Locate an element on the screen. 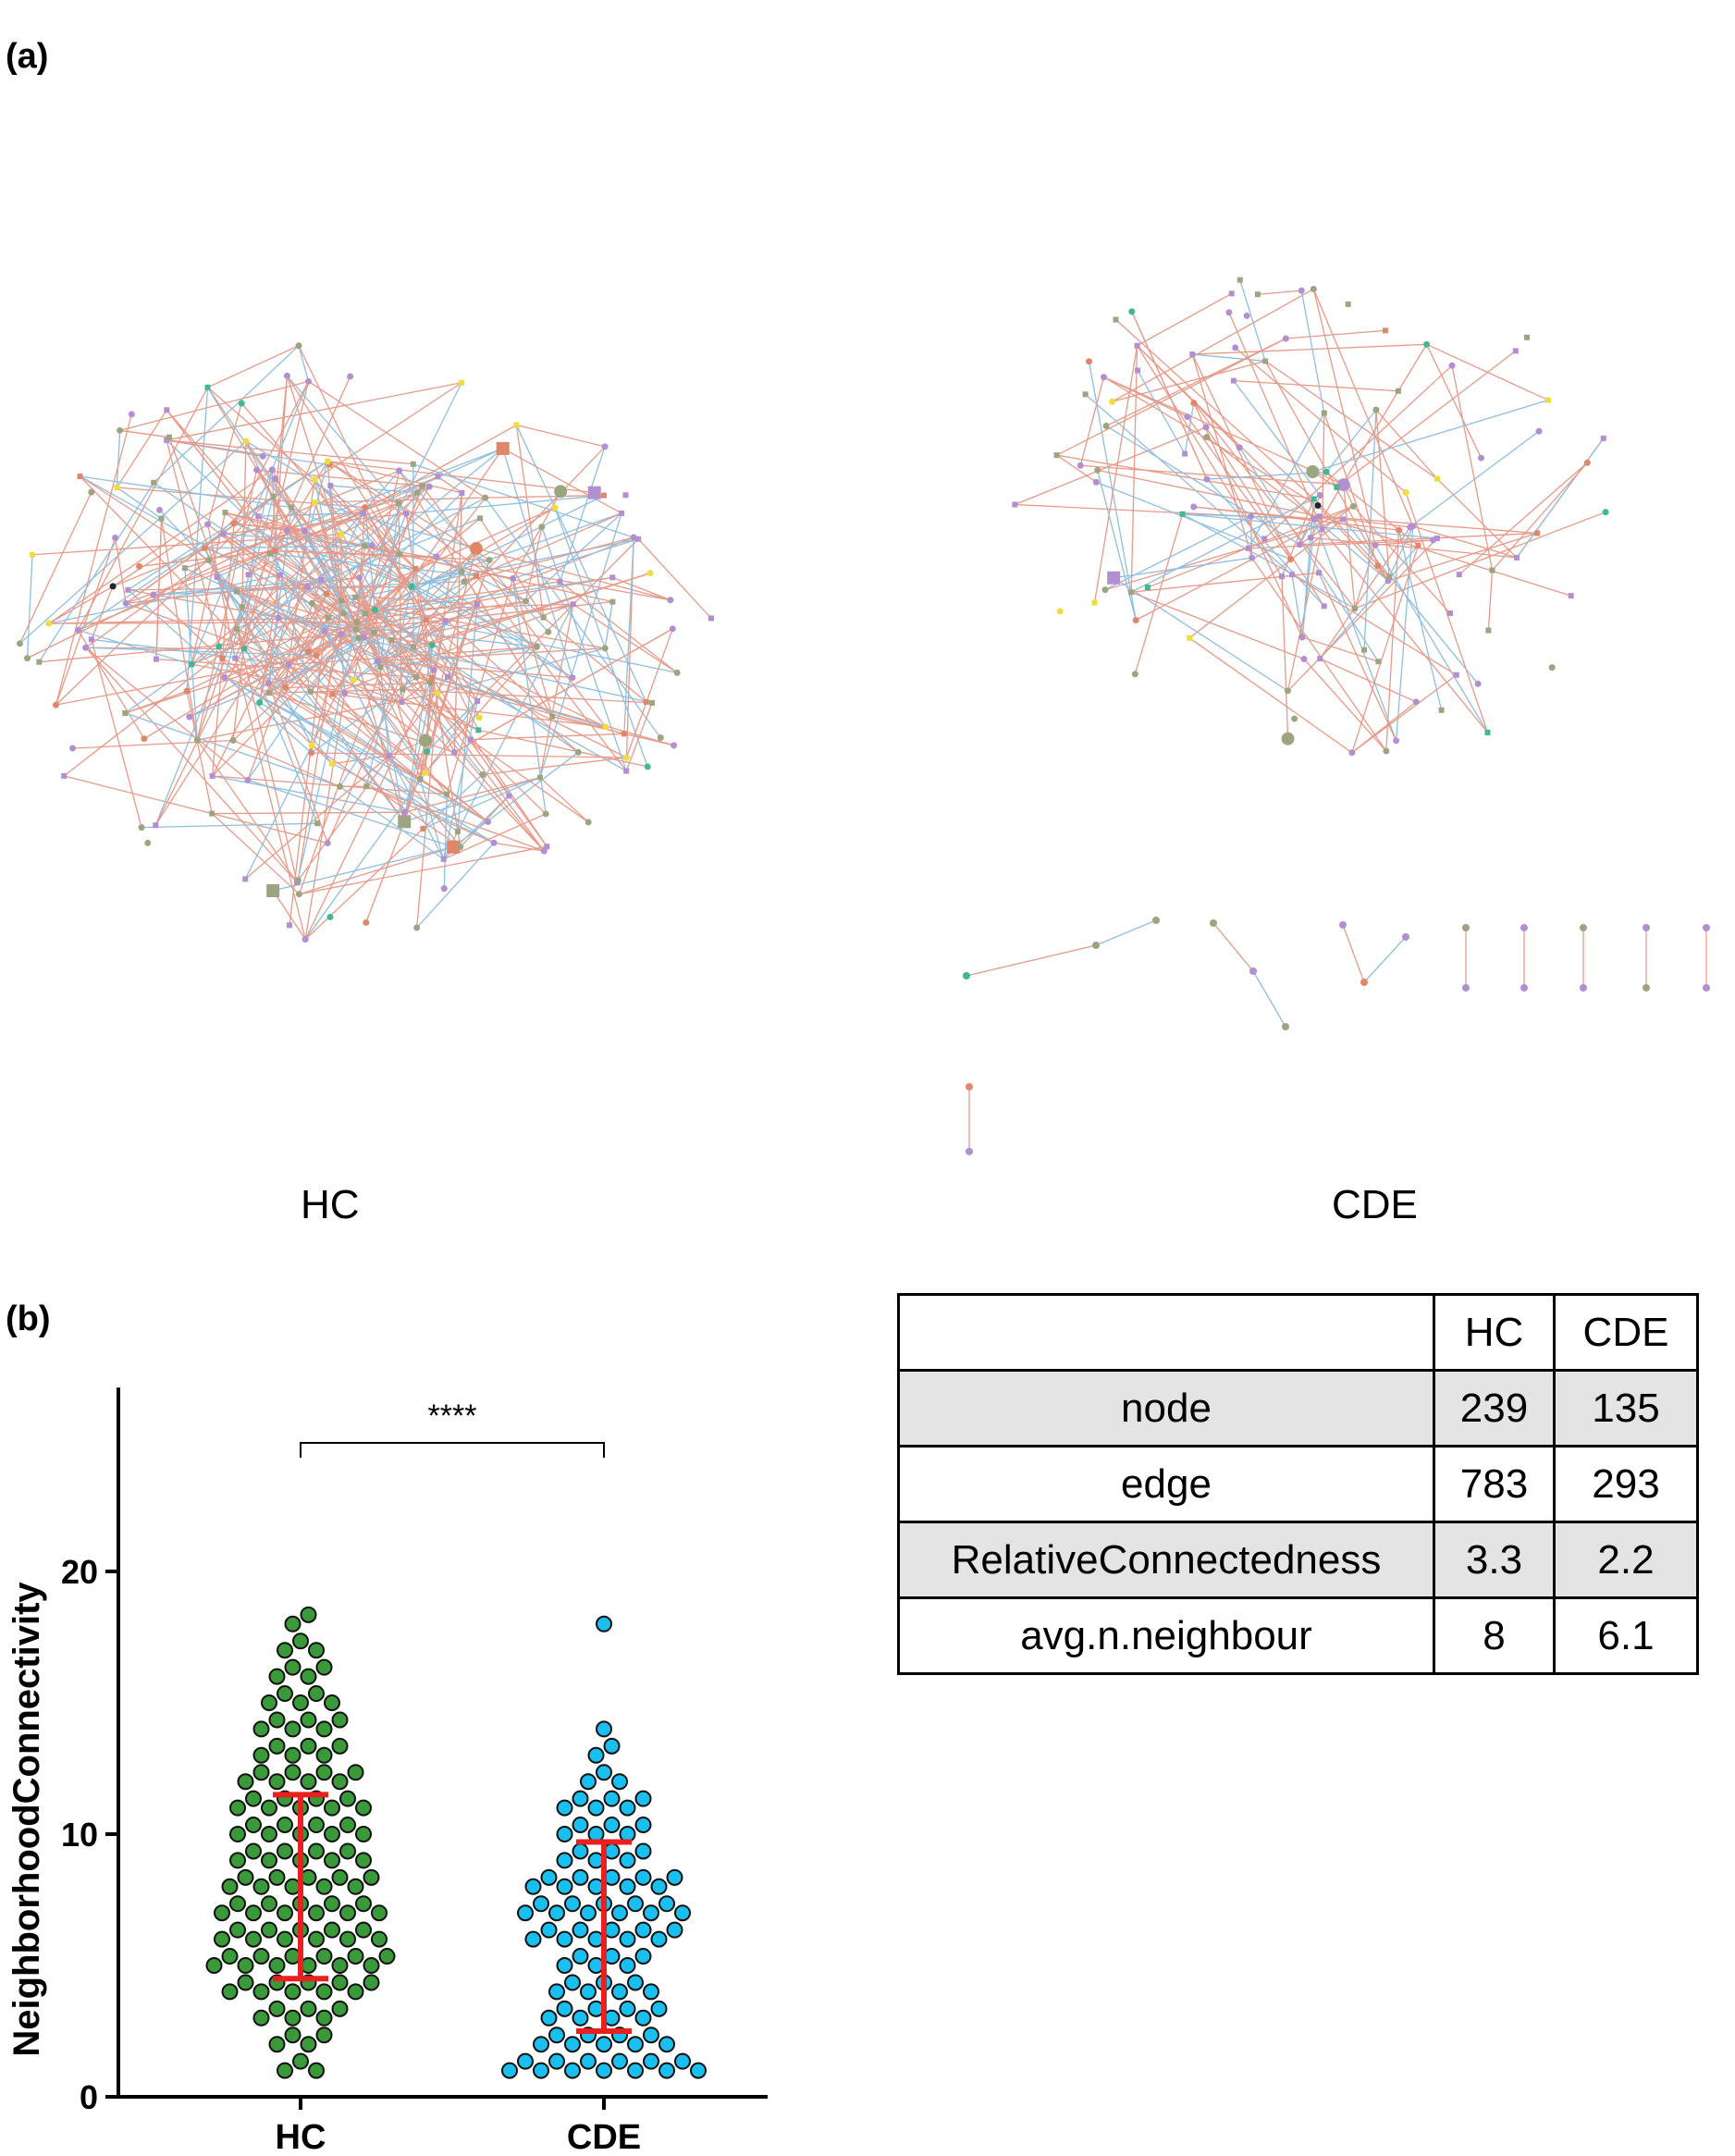 Image resolution: width=1735 pixels, height=2156 pixels. cde-edges is located at coordinates (1310, 516).